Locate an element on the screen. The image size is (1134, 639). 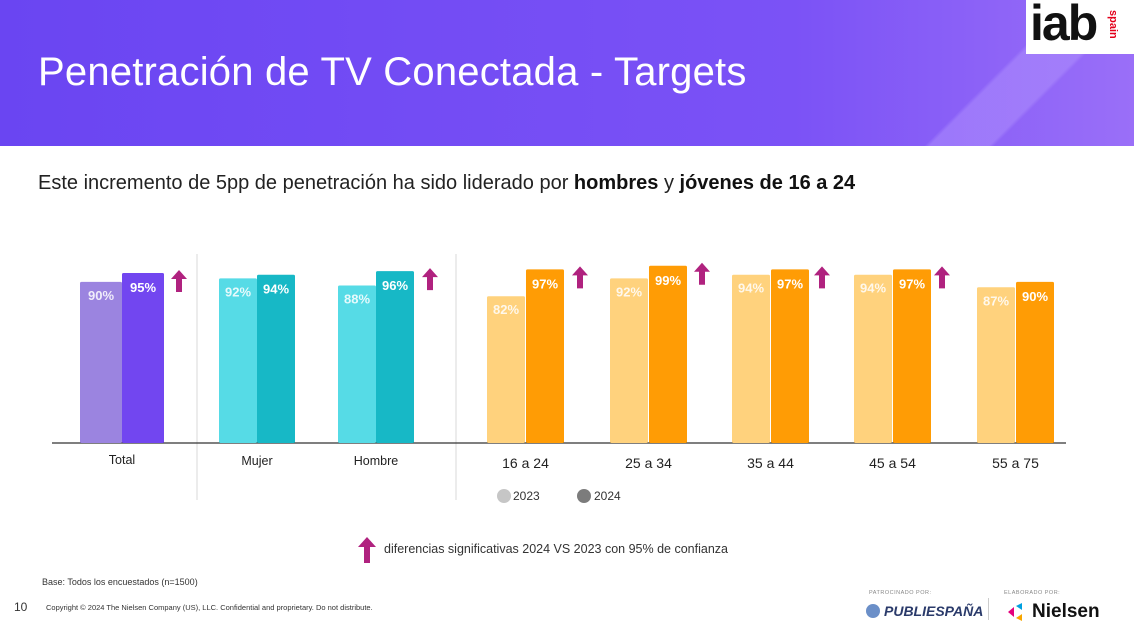
data-label-2023-mujer: 92% is located at coordinates (238, 291).